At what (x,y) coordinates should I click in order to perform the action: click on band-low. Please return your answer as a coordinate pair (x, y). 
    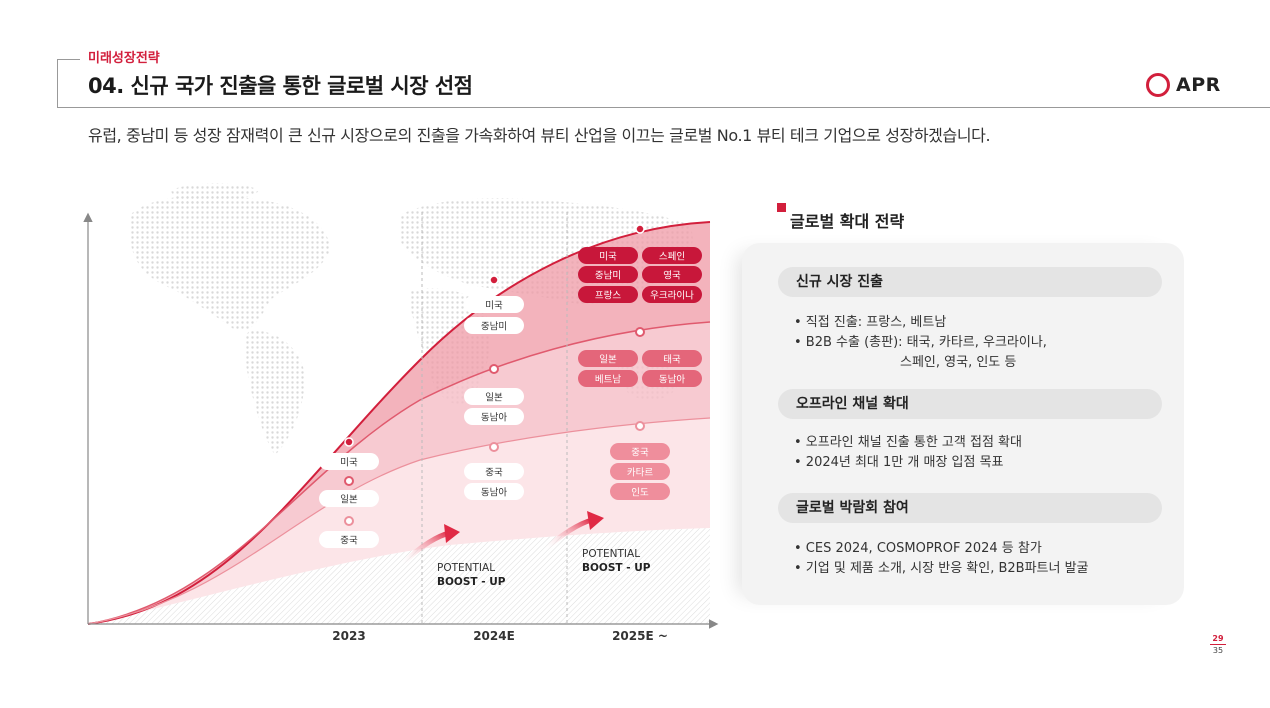
    Looking at the image, I should click on (399, 521).